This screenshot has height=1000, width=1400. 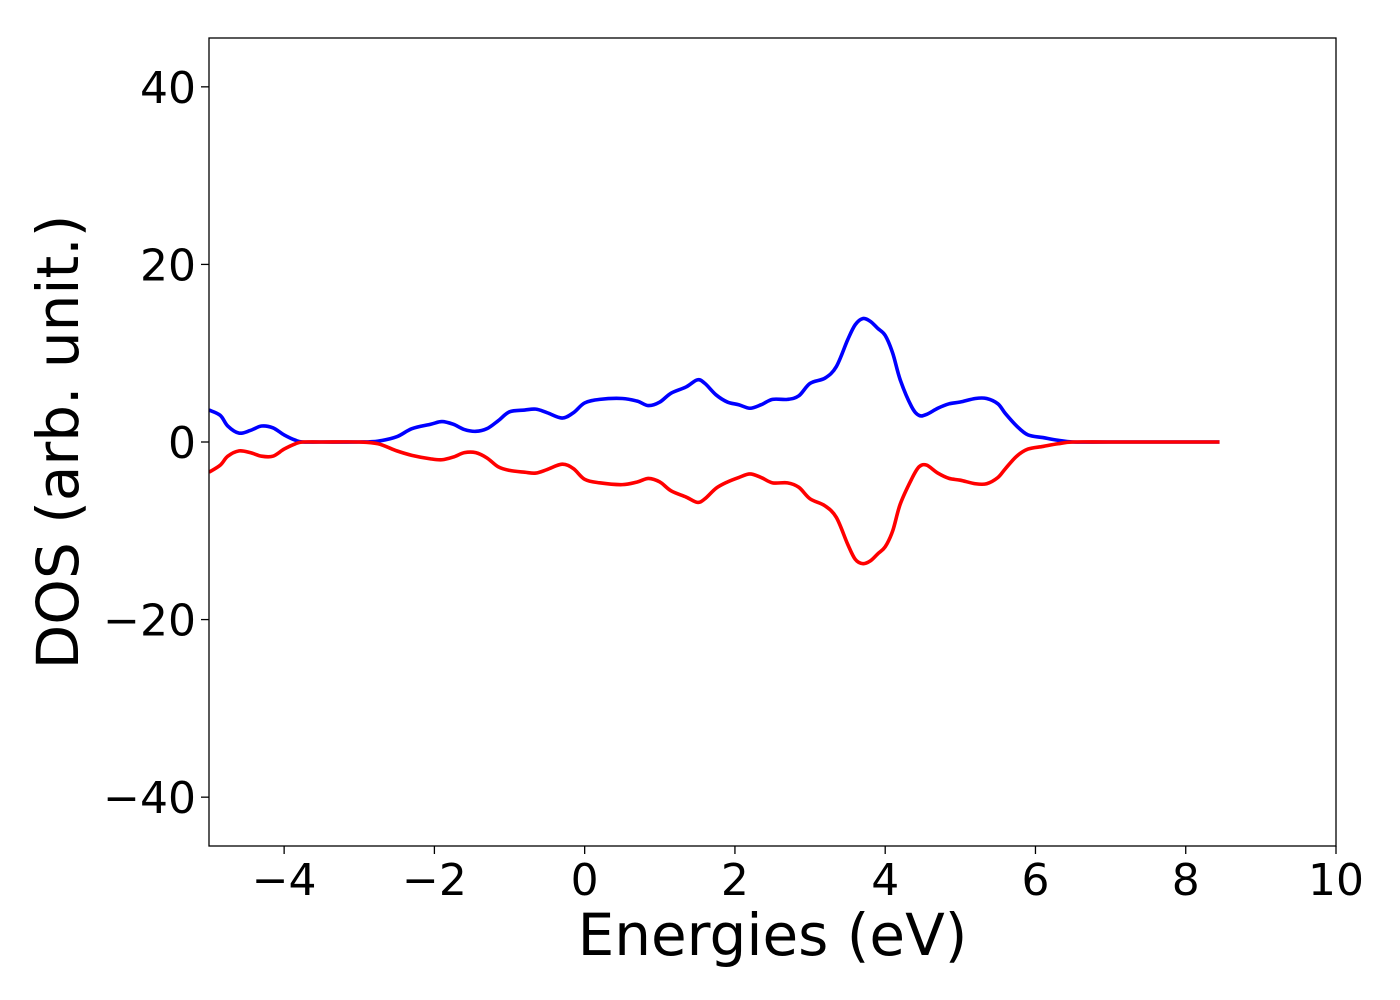 What do you see at coordinates (714, 380) in the screenshot?
I see `spin-up-dos-line` at bounding box center [714, 380].